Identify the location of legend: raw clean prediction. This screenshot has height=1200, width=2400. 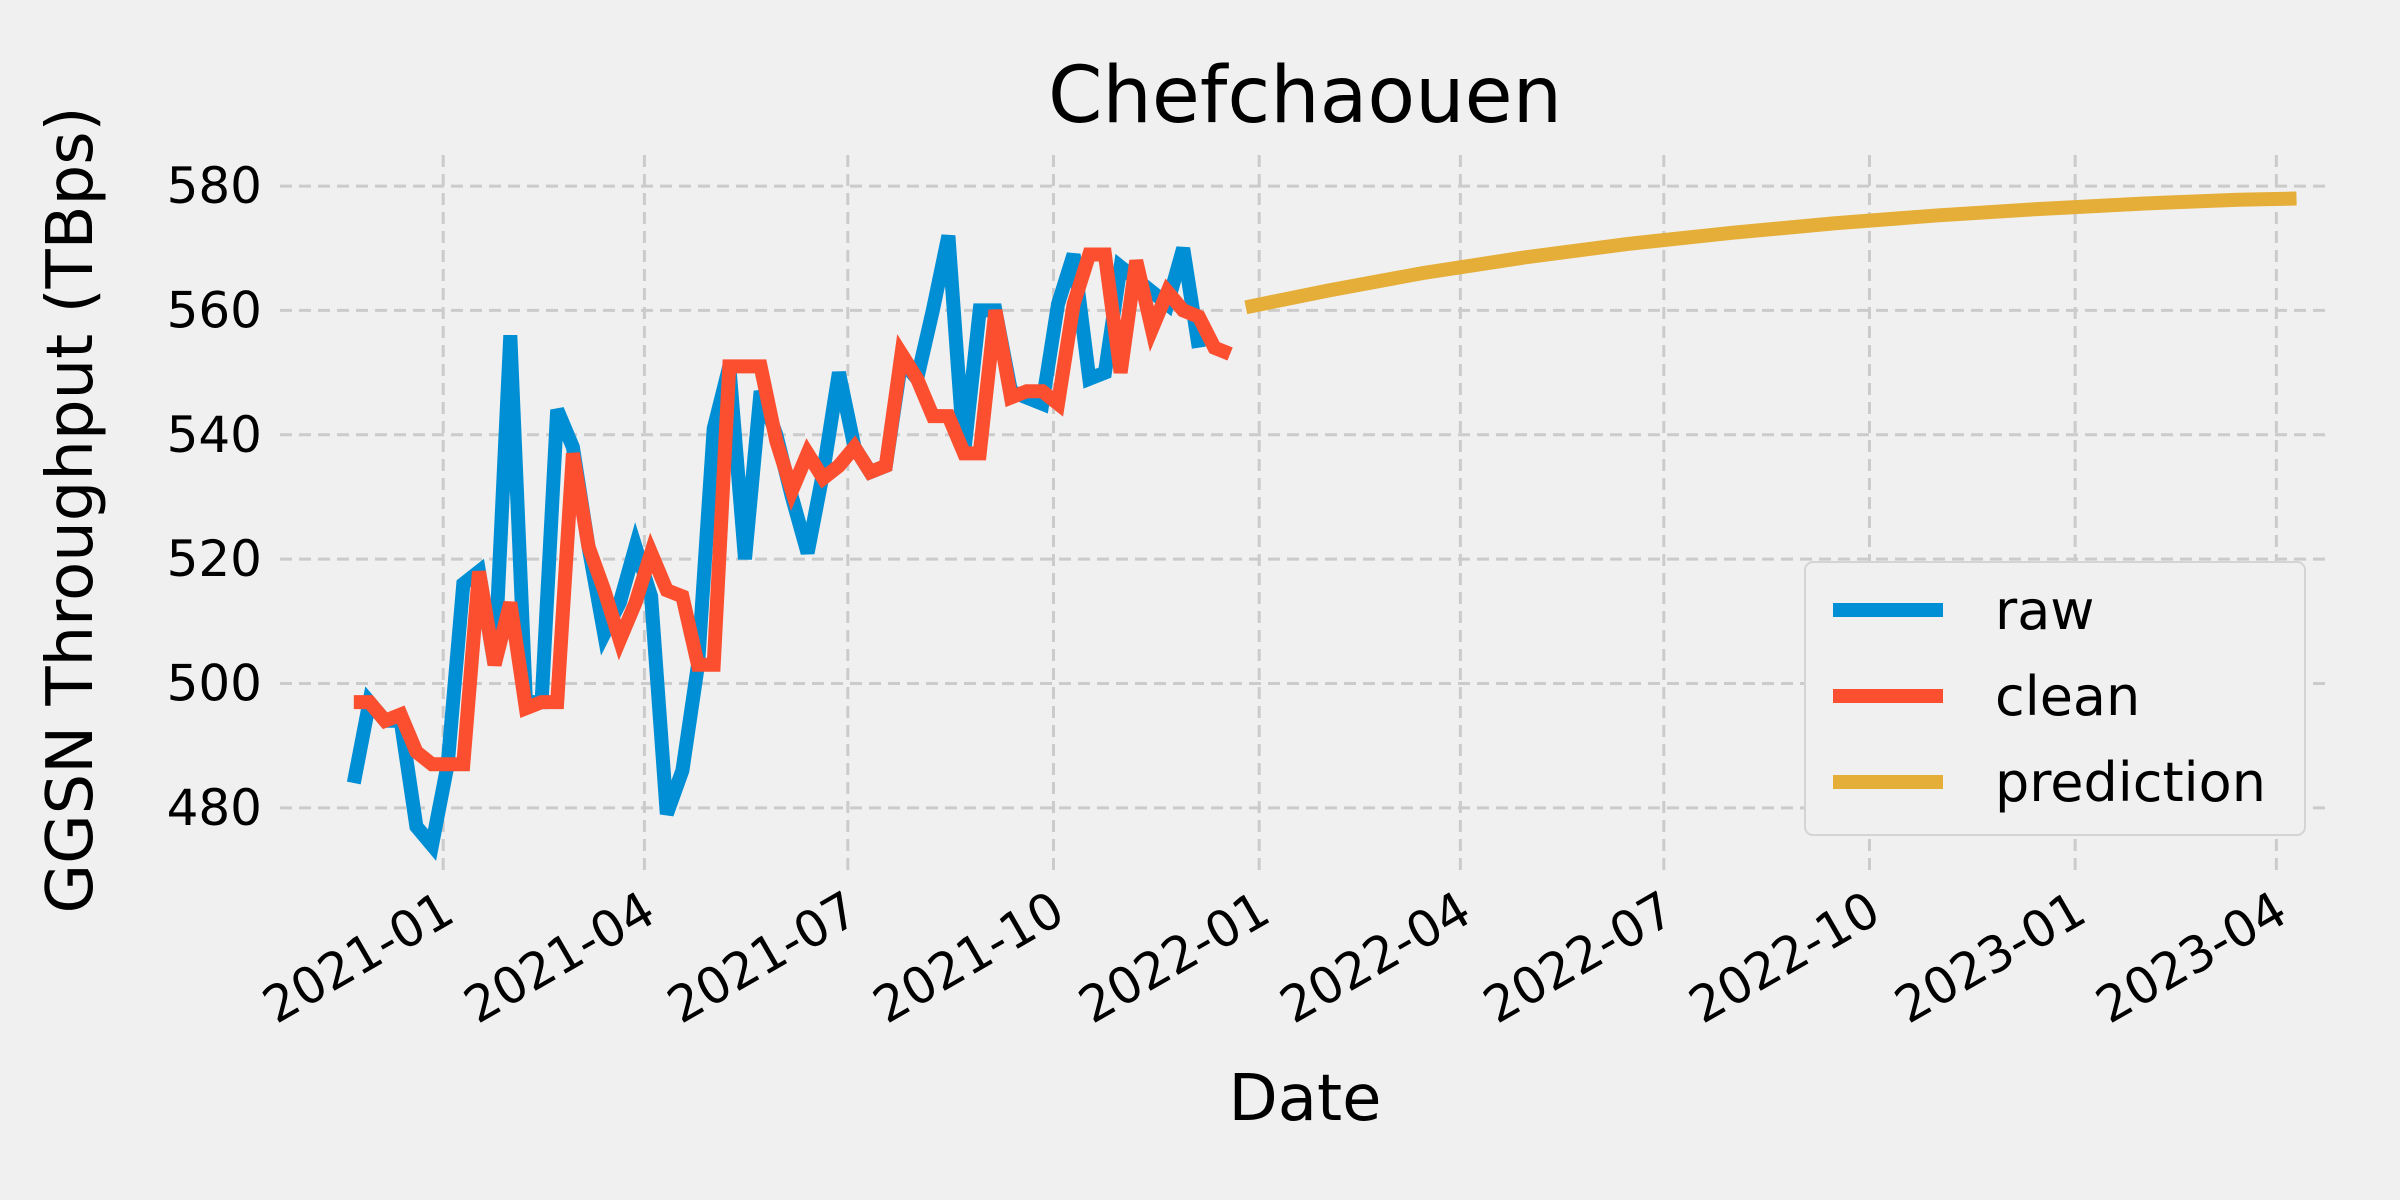
(2055, 698).